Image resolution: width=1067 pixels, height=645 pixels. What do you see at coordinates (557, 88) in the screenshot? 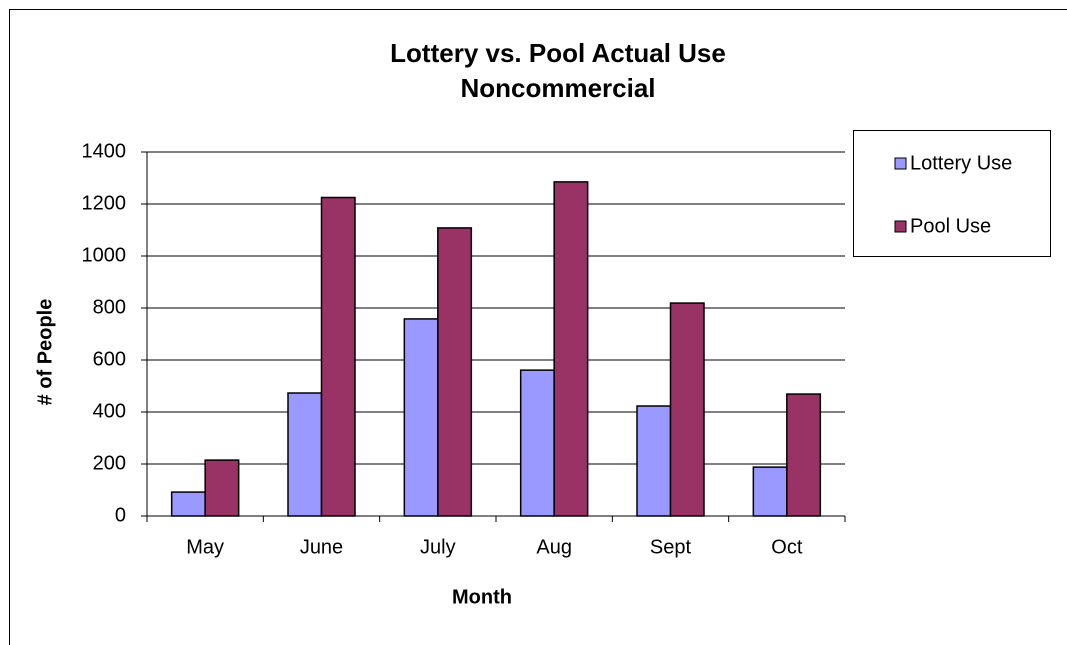
I see `chart-subtitle: Noncommercial` at bounding box center [557, 88].